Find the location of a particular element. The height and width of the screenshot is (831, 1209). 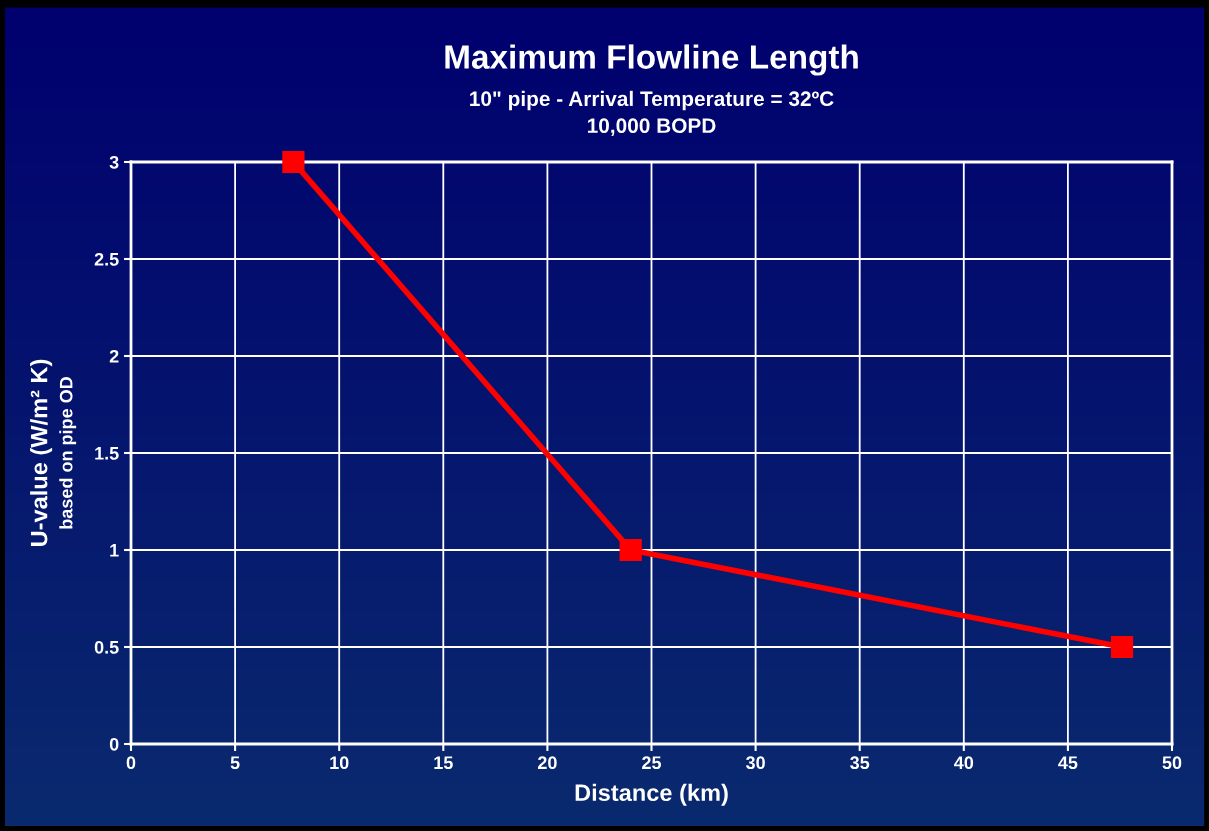

y-tick-label: 3 is located at coordinates (114, 162).